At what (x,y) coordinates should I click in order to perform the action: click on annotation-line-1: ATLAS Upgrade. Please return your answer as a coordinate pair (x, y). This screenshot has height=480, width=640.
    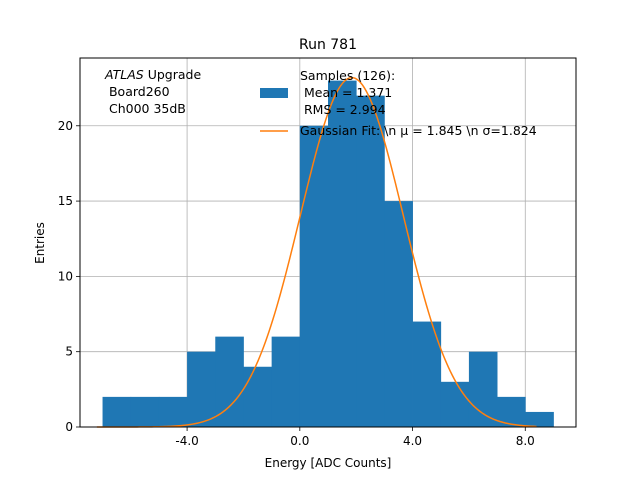
    Looking at the image, I should click on (152, 74).